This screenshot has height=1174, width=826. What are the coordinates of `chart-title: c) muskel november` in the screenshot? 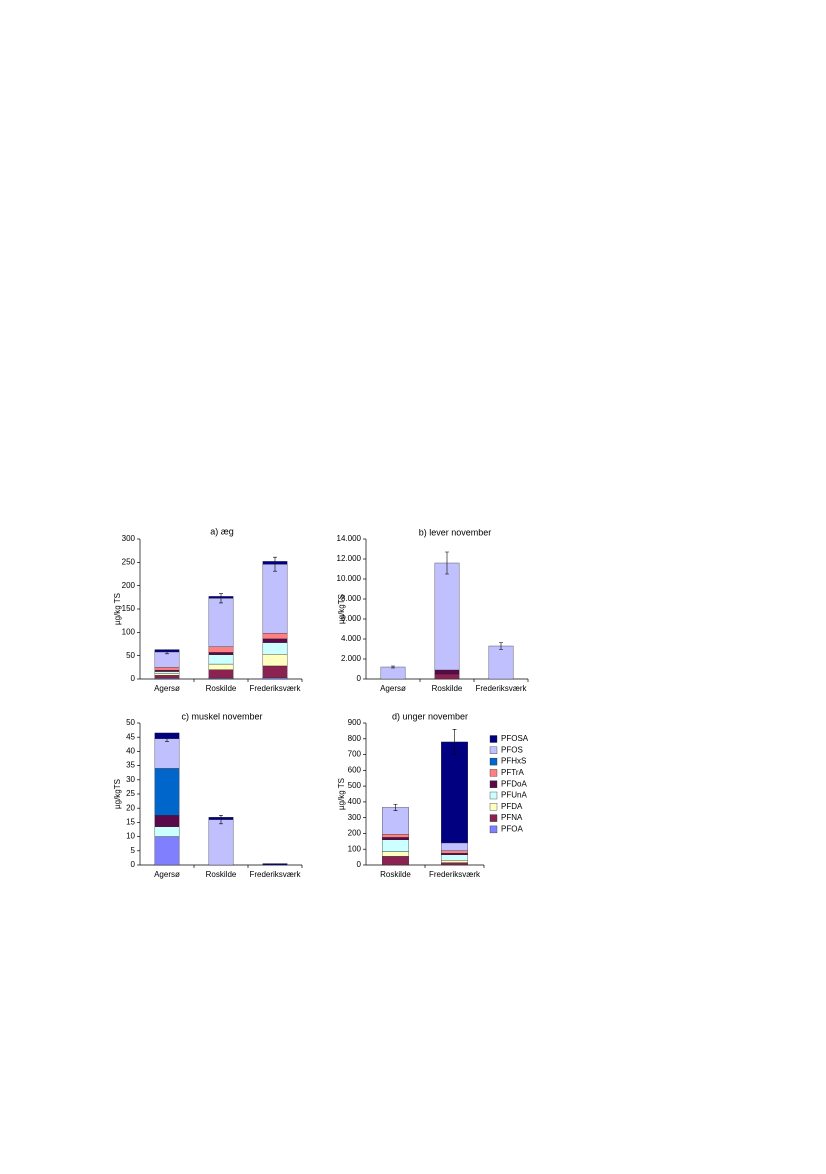 It's located at (221, 716).